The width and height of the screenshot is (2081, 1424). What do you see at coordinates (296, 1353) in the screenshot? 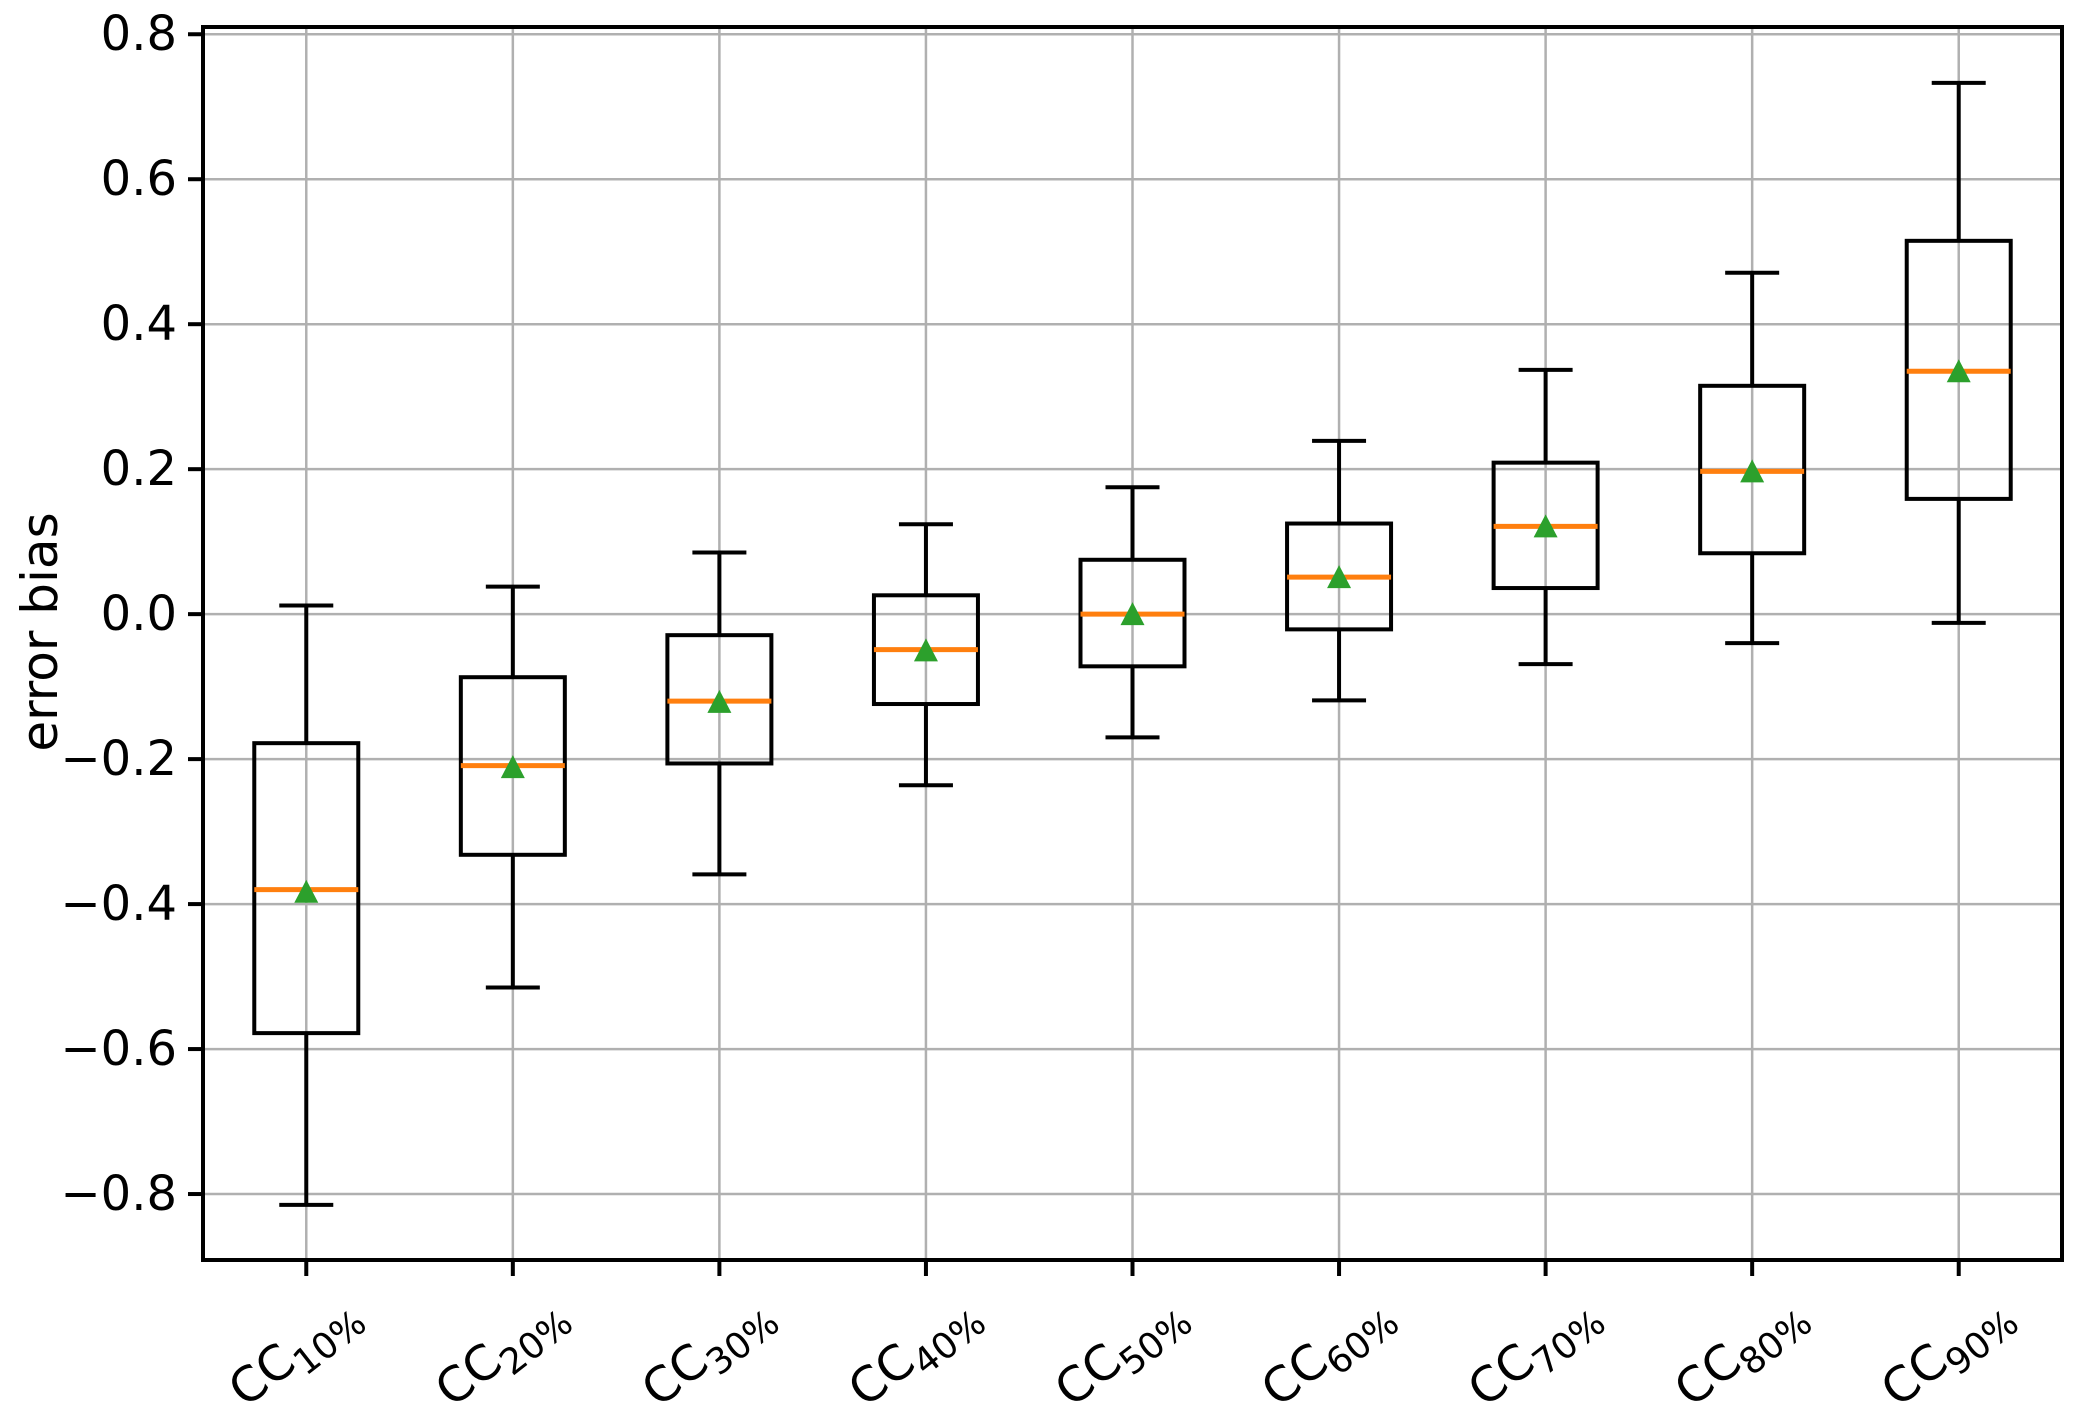
I see `x-tick-label: CC10%` at bounding box center [296, 1353].